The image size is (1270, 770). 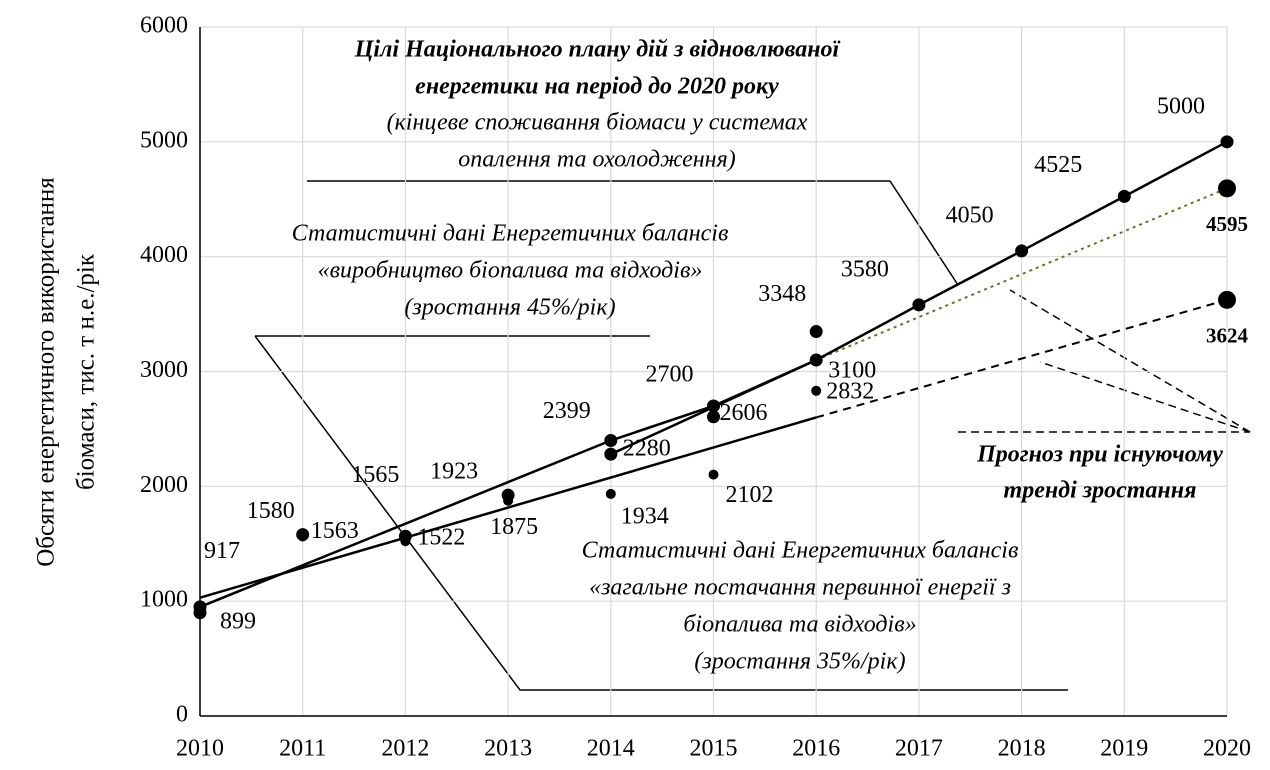 What do you see at coordinates (597, 87) in the screenshot?
I see `annotation: енергетики на період до 2020 року` at bounding box center [597, 87].